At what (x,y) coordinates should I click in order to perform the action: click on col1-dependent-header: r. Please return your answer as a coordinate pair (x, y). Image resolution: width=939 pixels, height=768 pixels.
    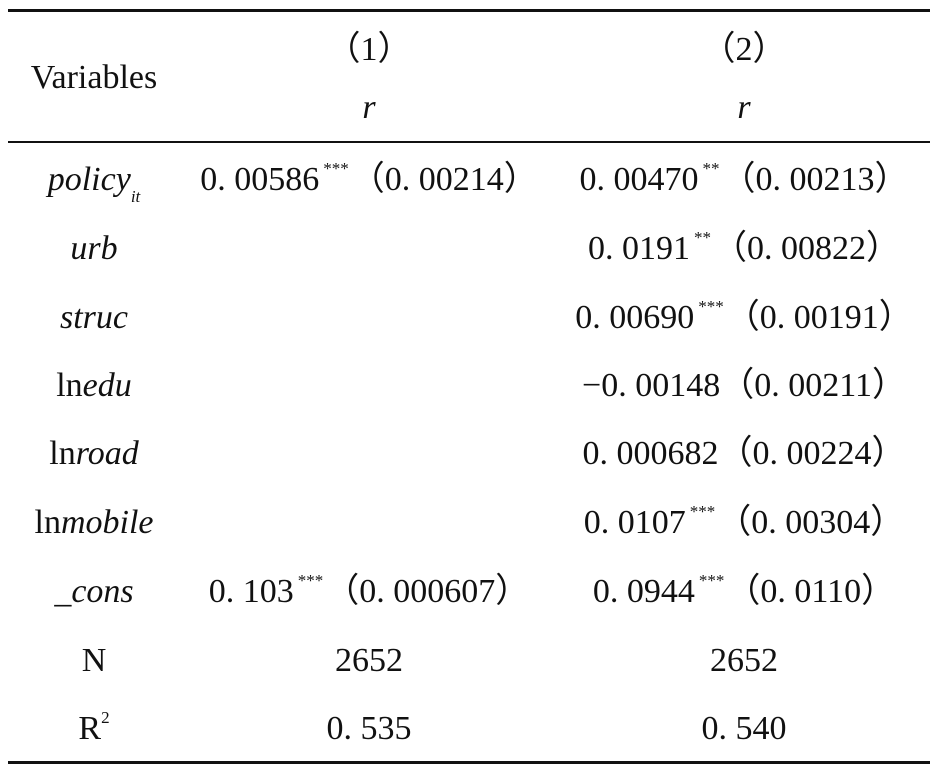
    Looking at the image, I should click on (369, 107).